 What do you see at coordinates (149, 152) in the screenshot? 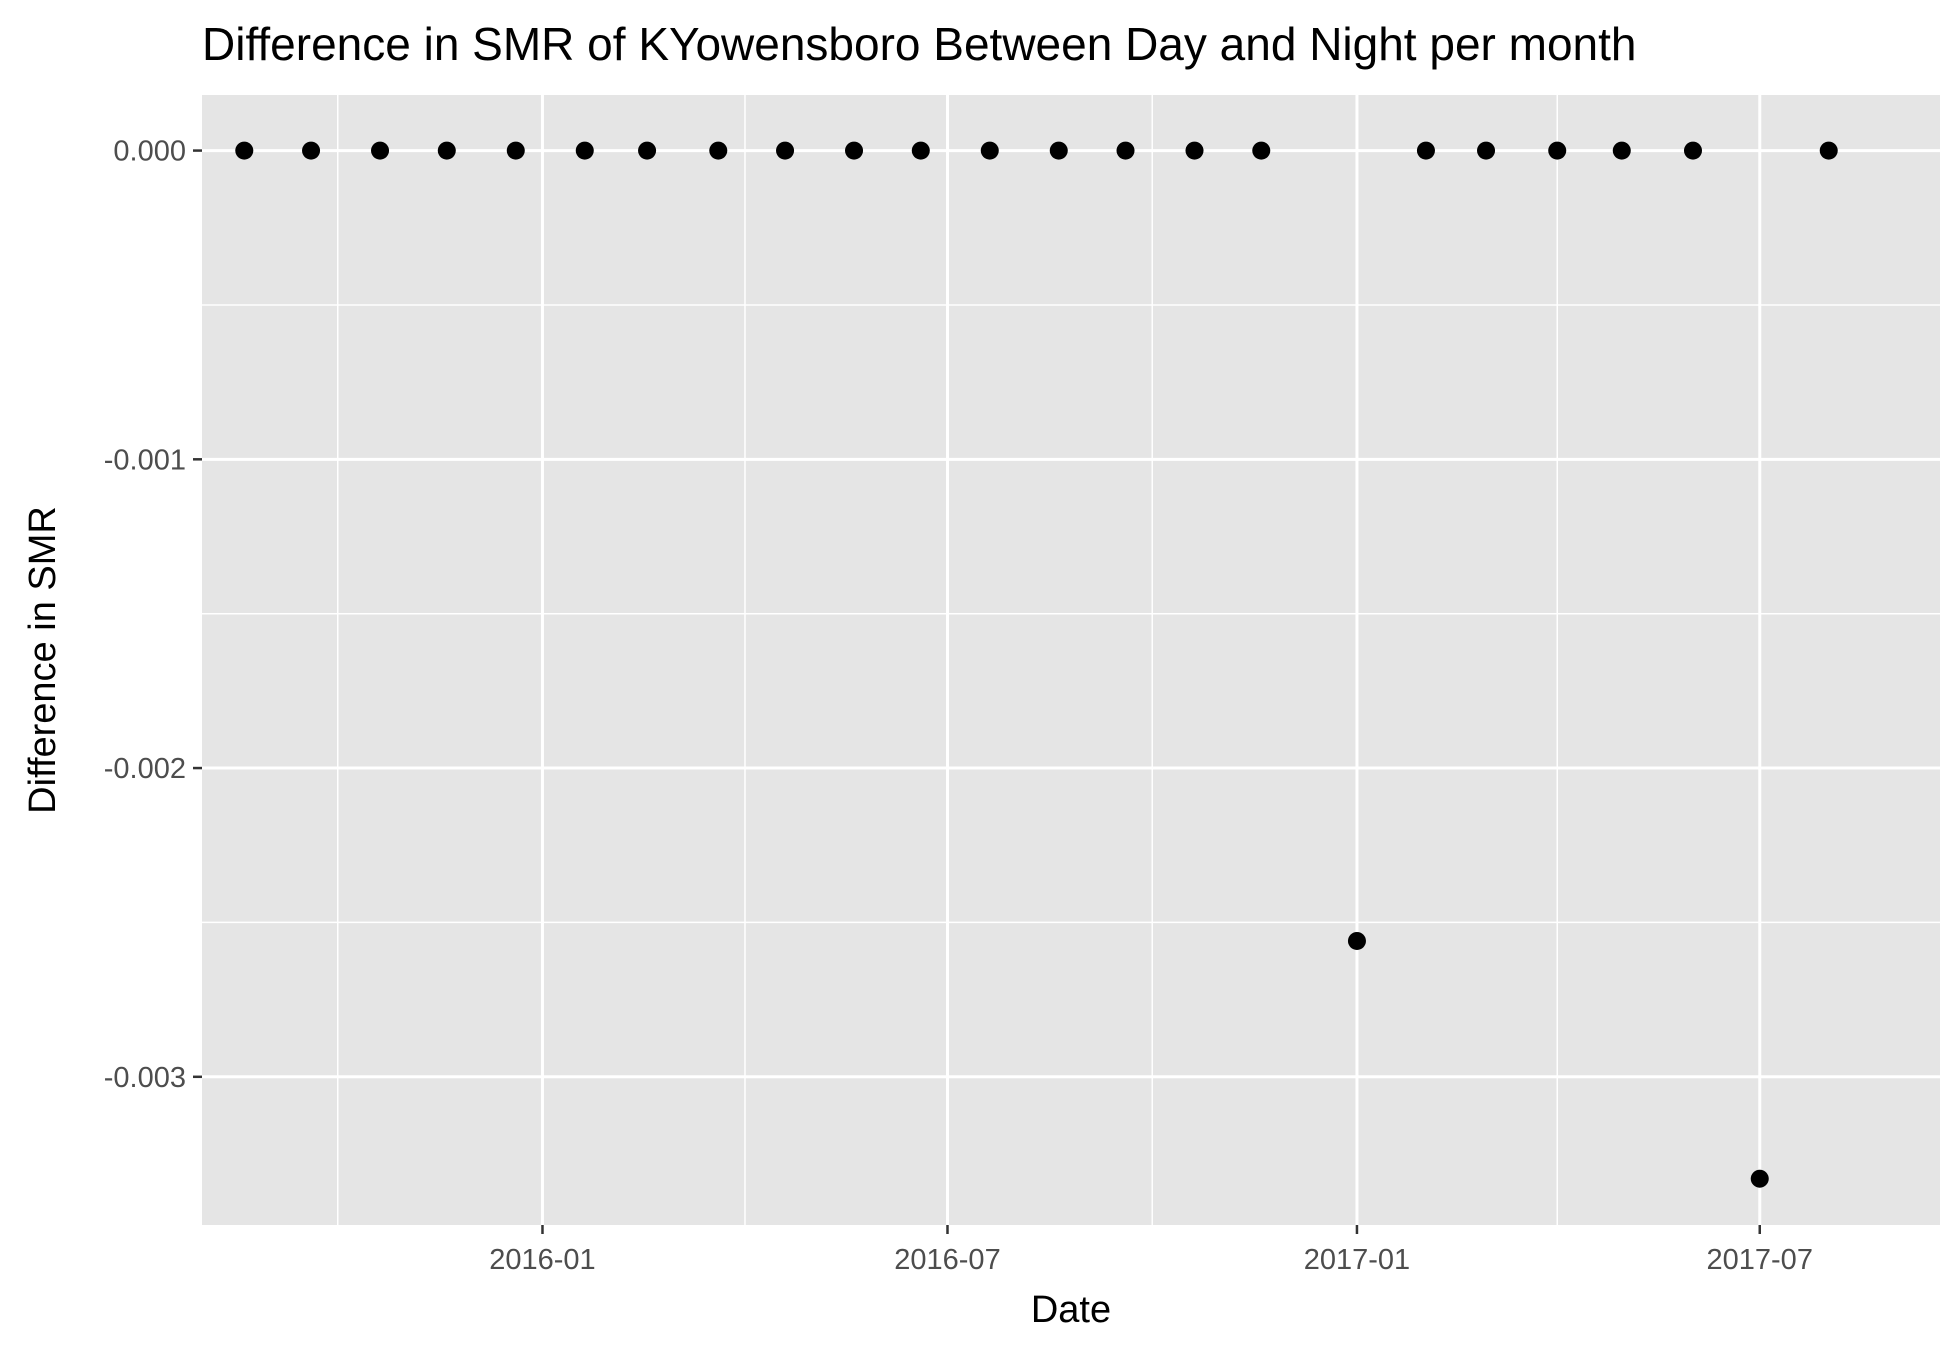
I see `y-tick-label: 0.000` at bounding box center [149, 152].